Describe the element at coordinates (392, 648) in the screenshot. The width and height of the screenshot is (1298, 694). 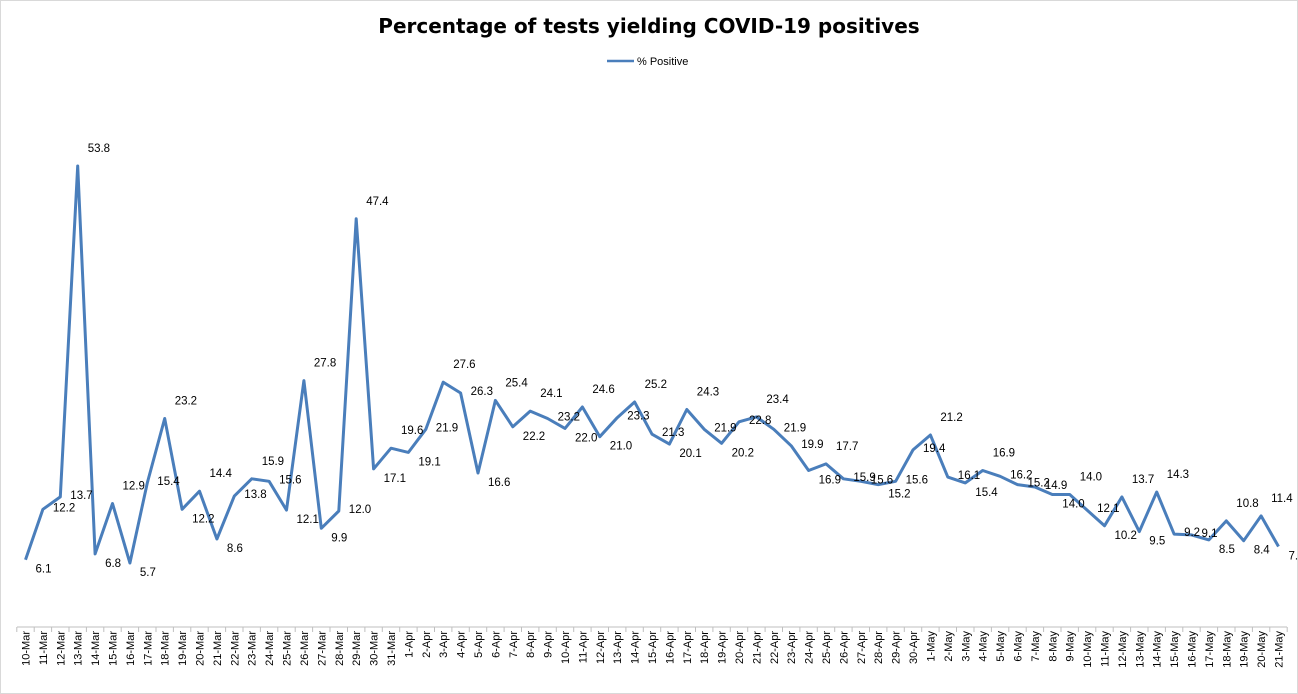
I see `x-tick-label: 31-Mar` at that location.